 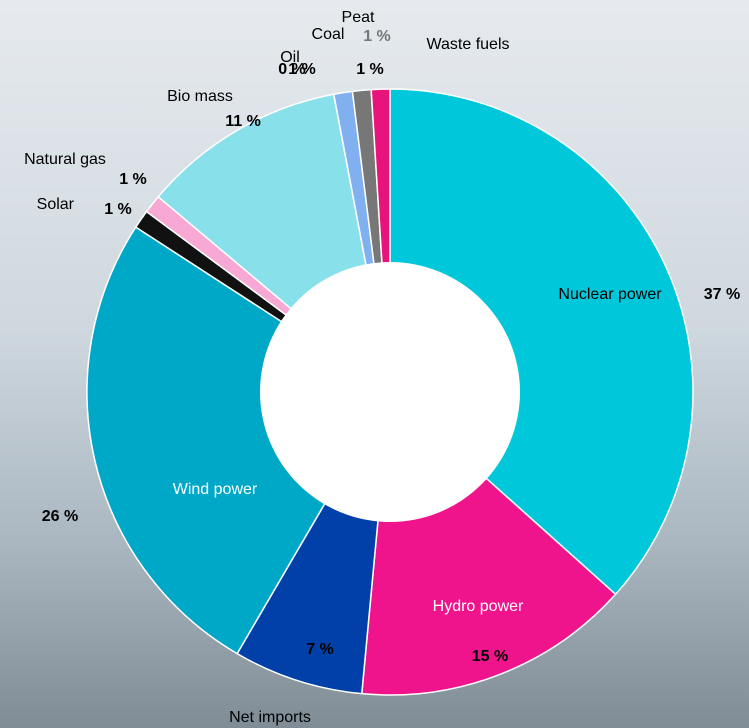 I want to click on slice-label: Hydro power, so click(x=478, y=606).